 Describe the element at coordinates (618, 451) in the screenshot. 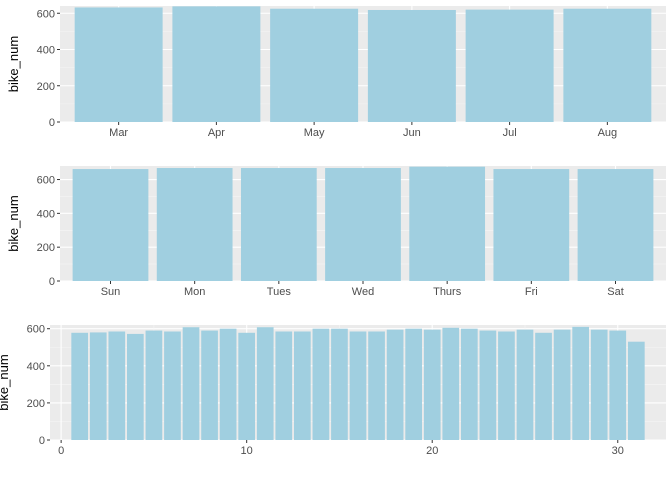

I see `x-tick-label: 30` at that location.